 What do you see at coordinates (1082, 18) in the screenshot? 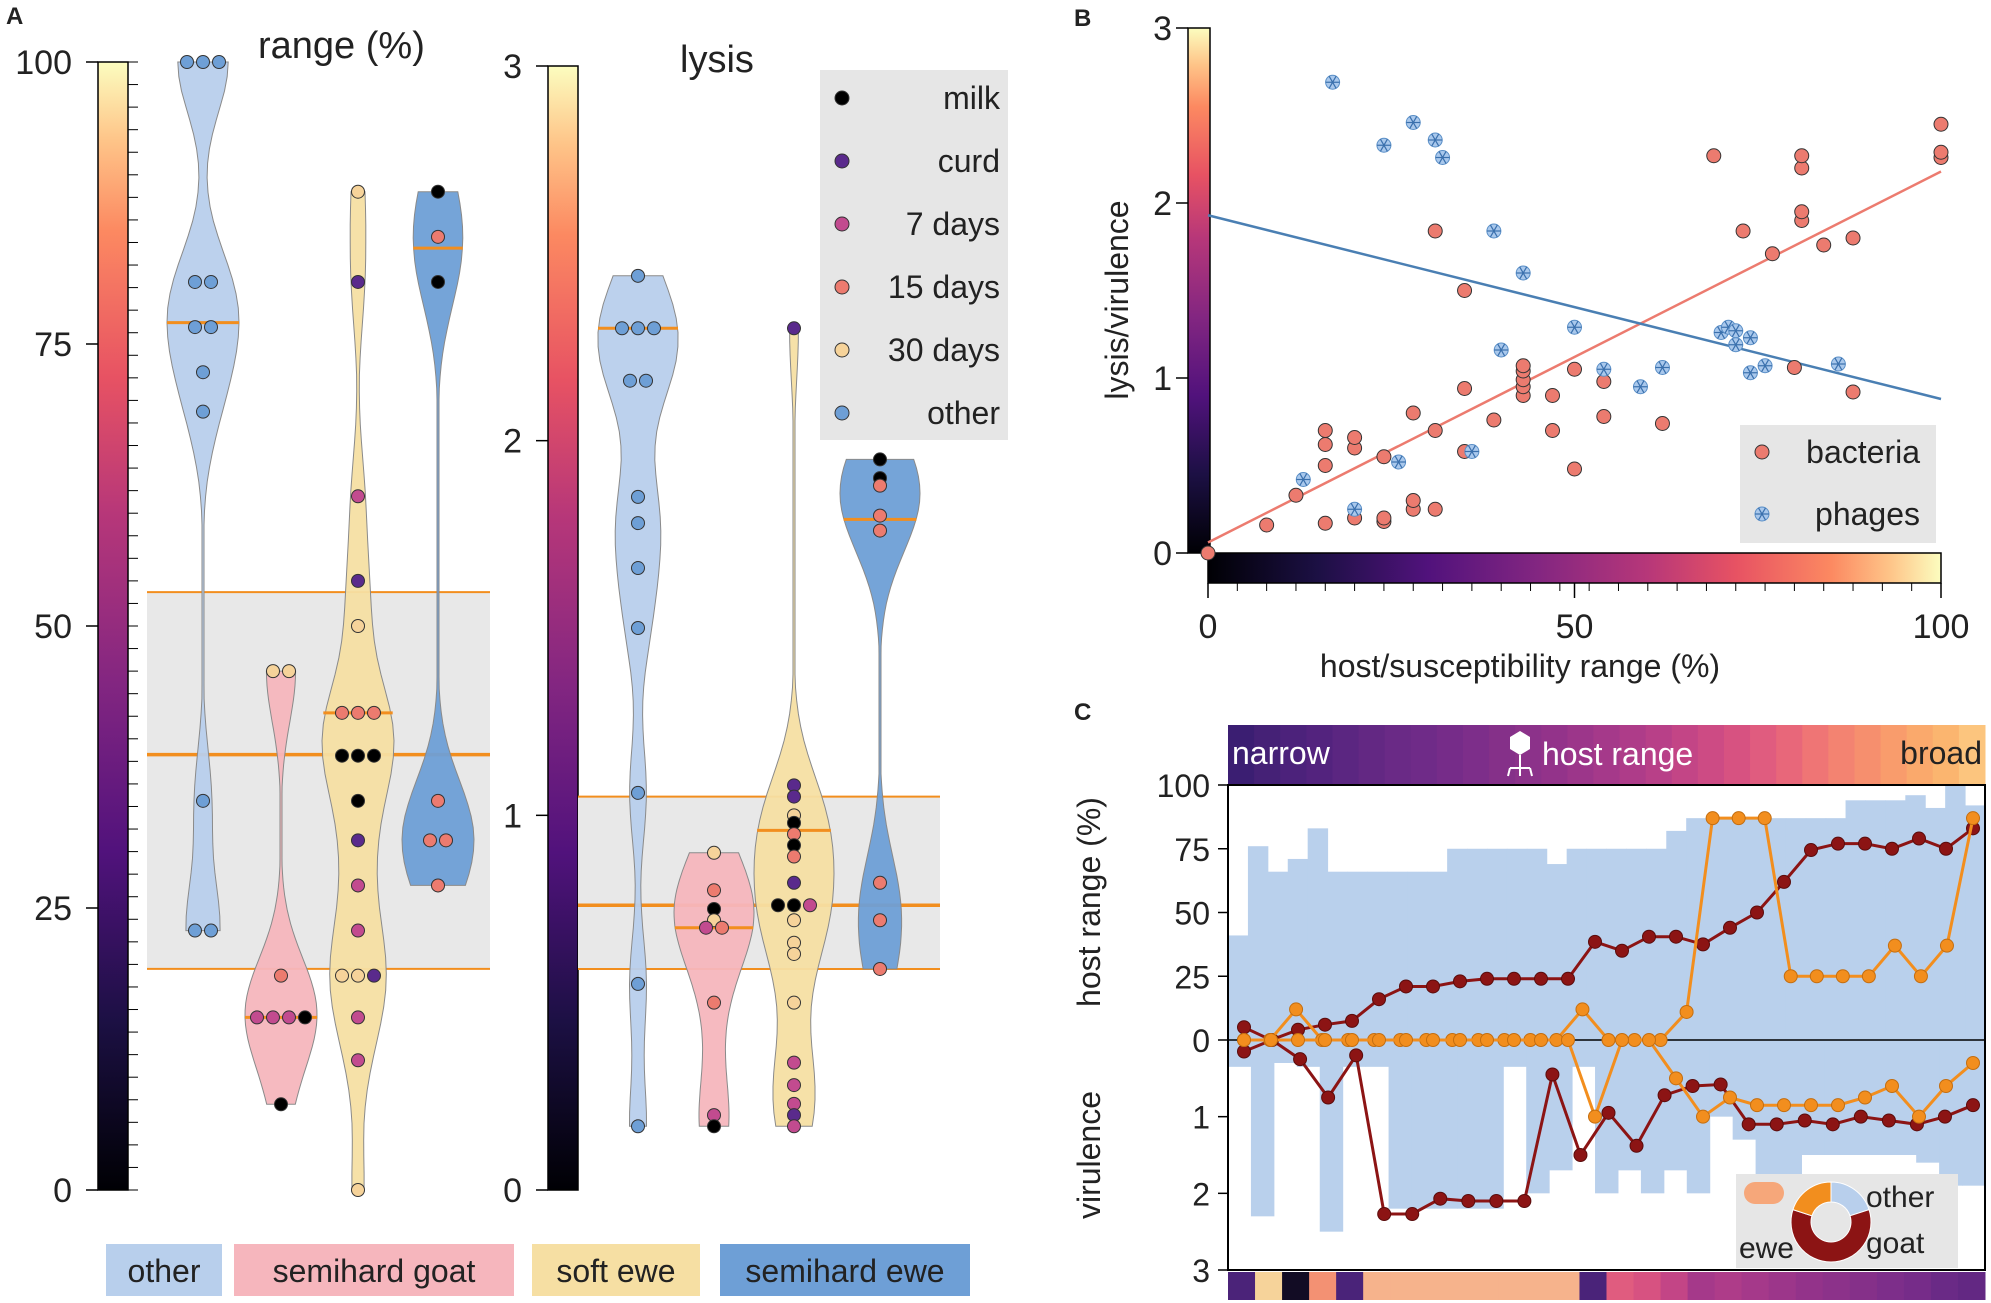
I see `panel-label-b: B` at bounding box center [1082, 18].